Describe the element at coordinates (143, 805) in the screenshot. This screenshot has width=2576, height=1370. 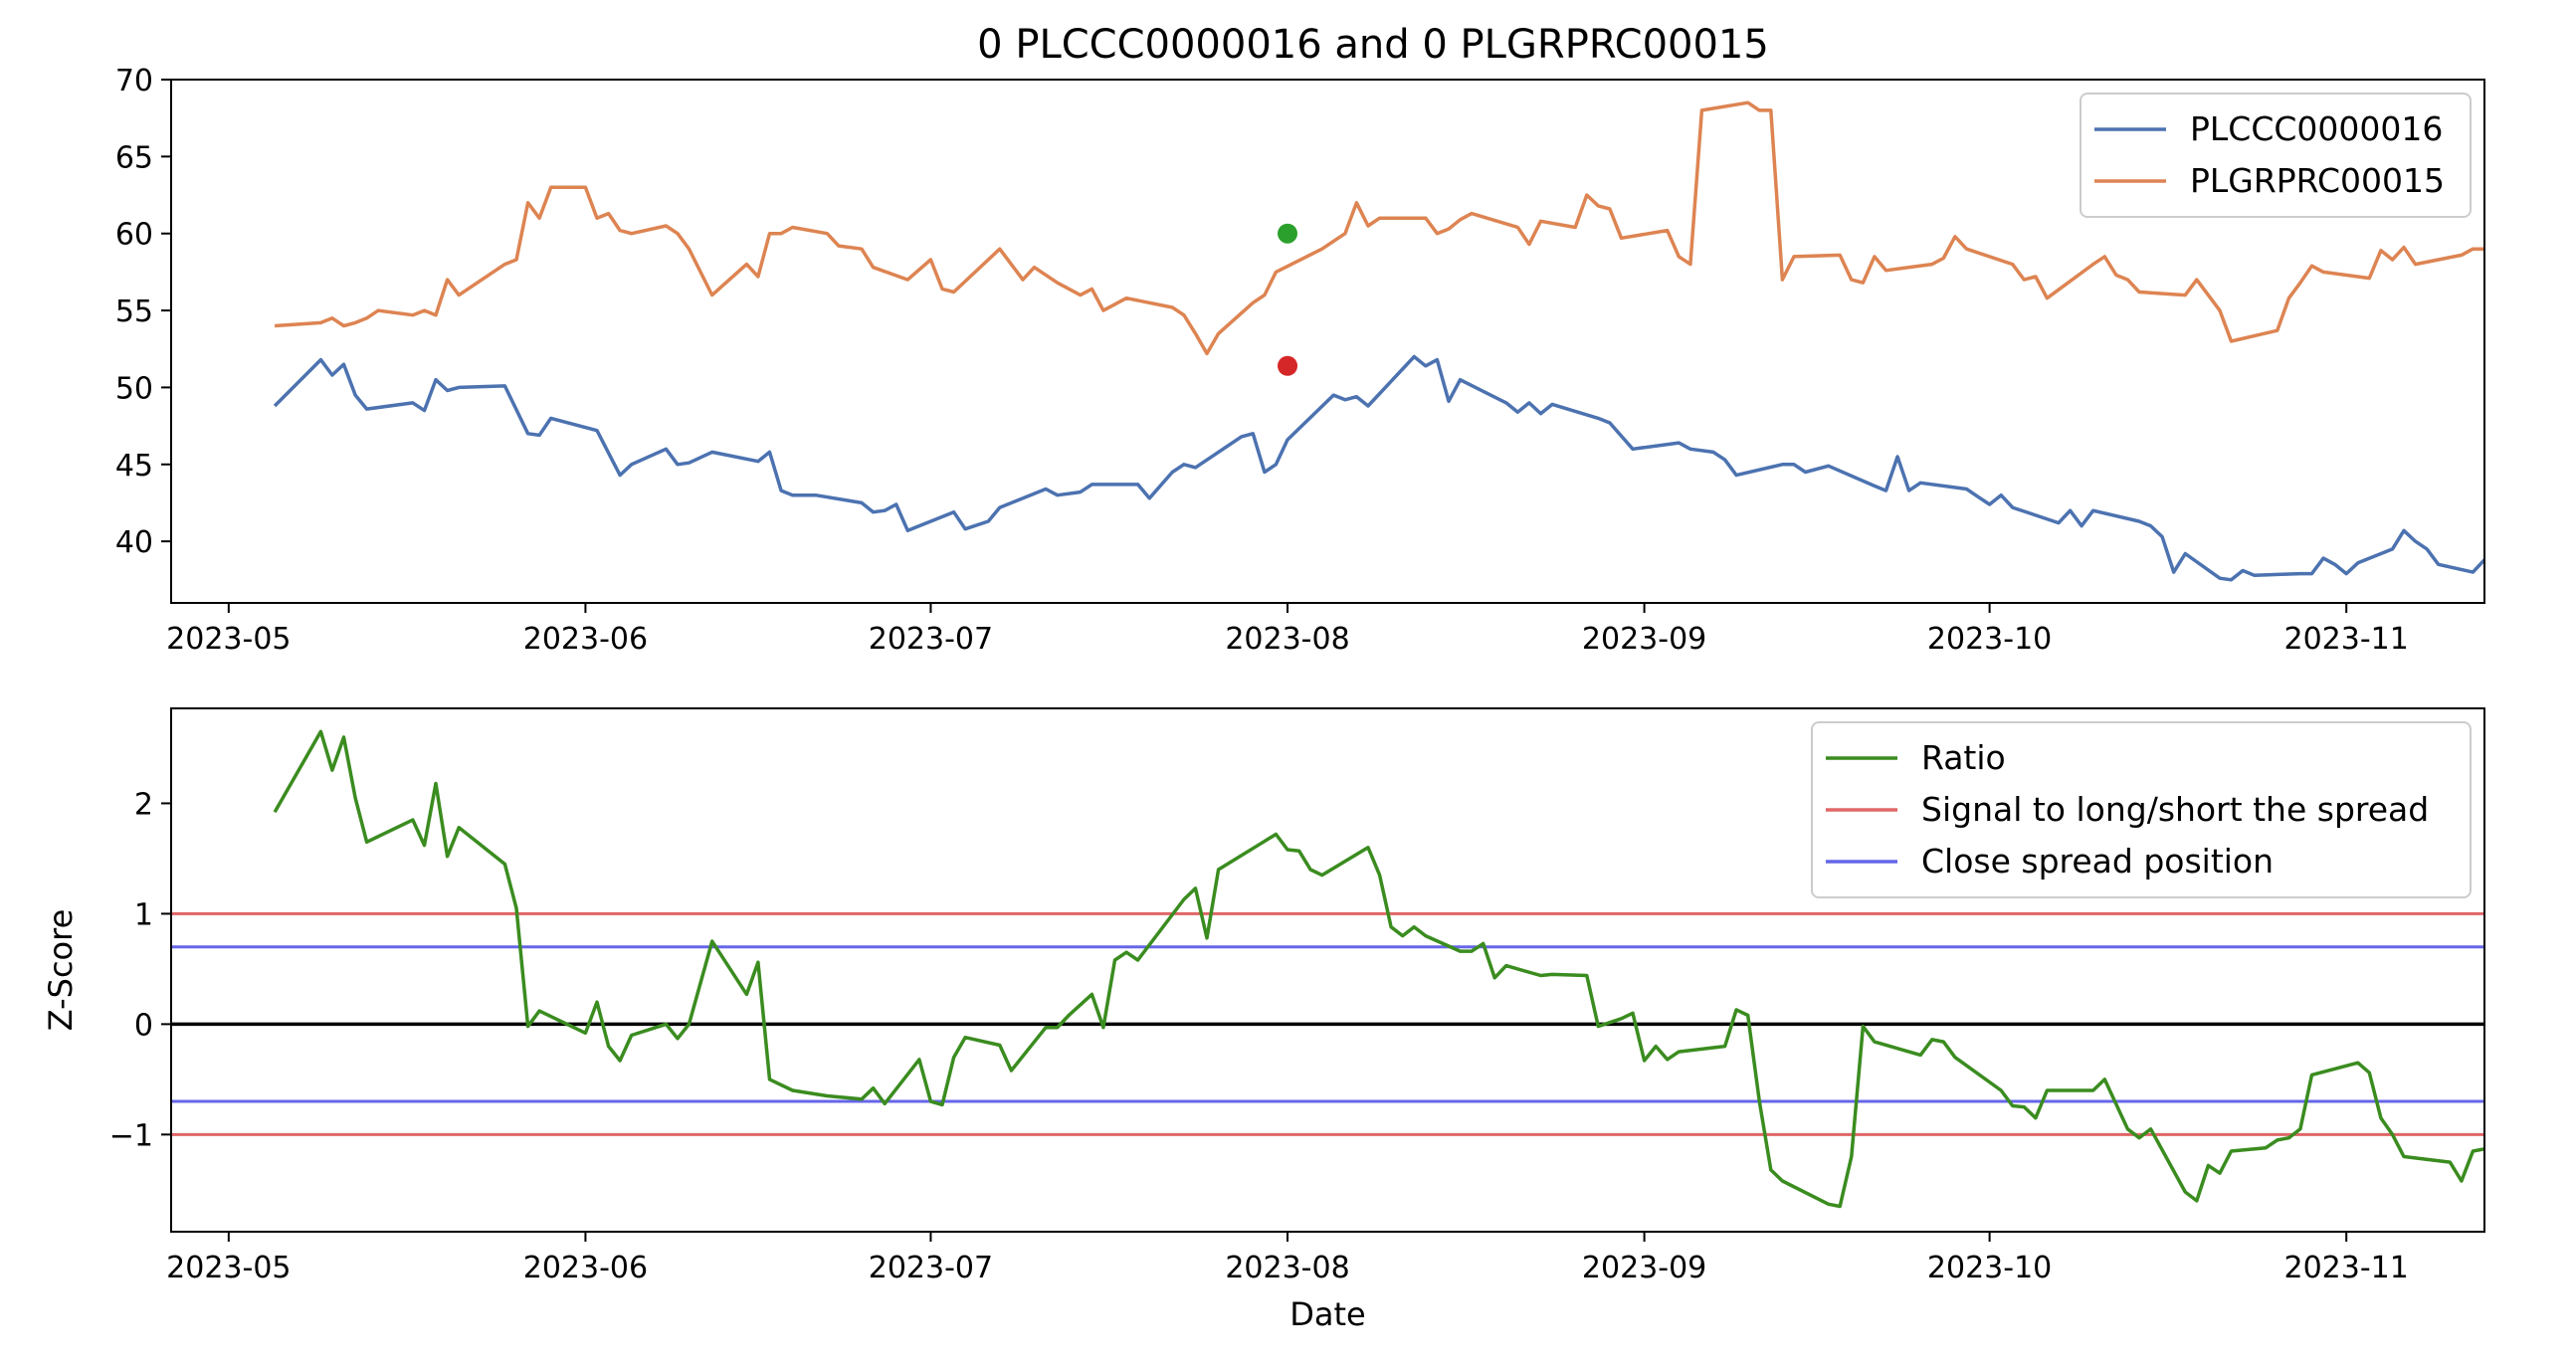
I see `y-tick-label-3: 2` at that location.